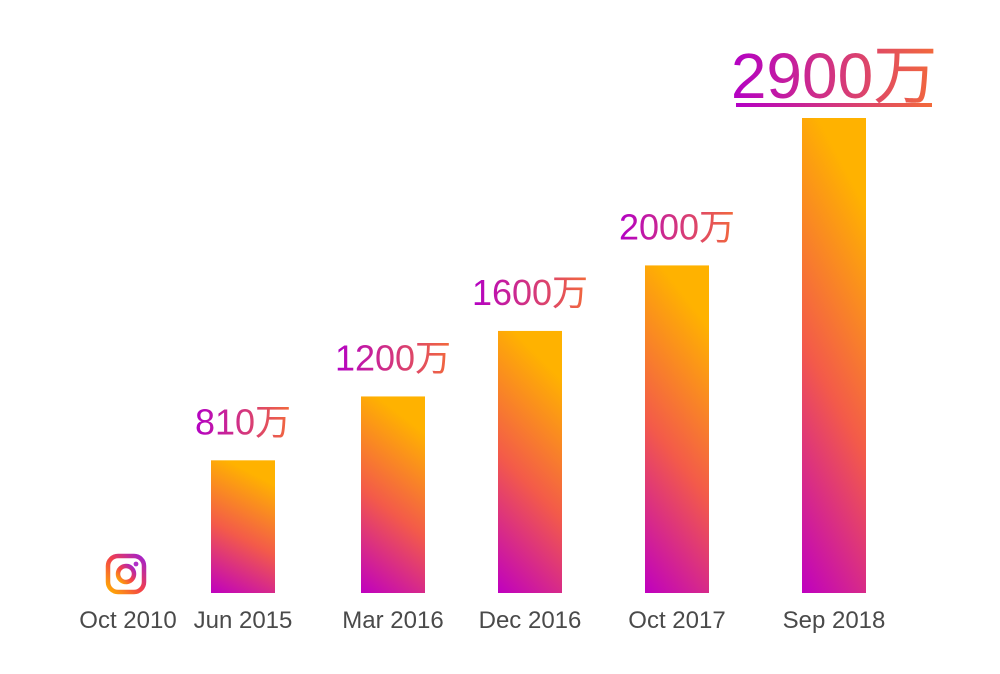  What do you see at coordinates (243, 526) in the screenshot?
I see `bar-jun-2015` at bounding box center [243, 526].